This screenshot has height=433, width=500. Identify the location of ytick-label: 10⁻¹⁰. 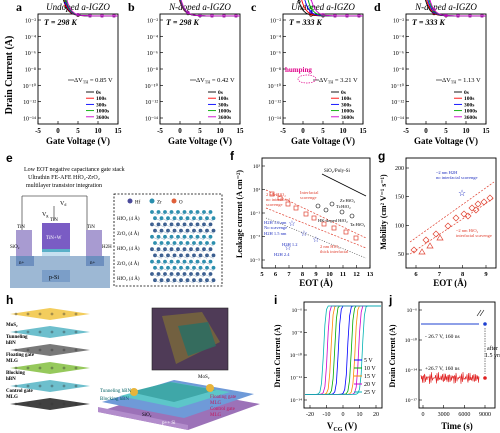
(30, 86).